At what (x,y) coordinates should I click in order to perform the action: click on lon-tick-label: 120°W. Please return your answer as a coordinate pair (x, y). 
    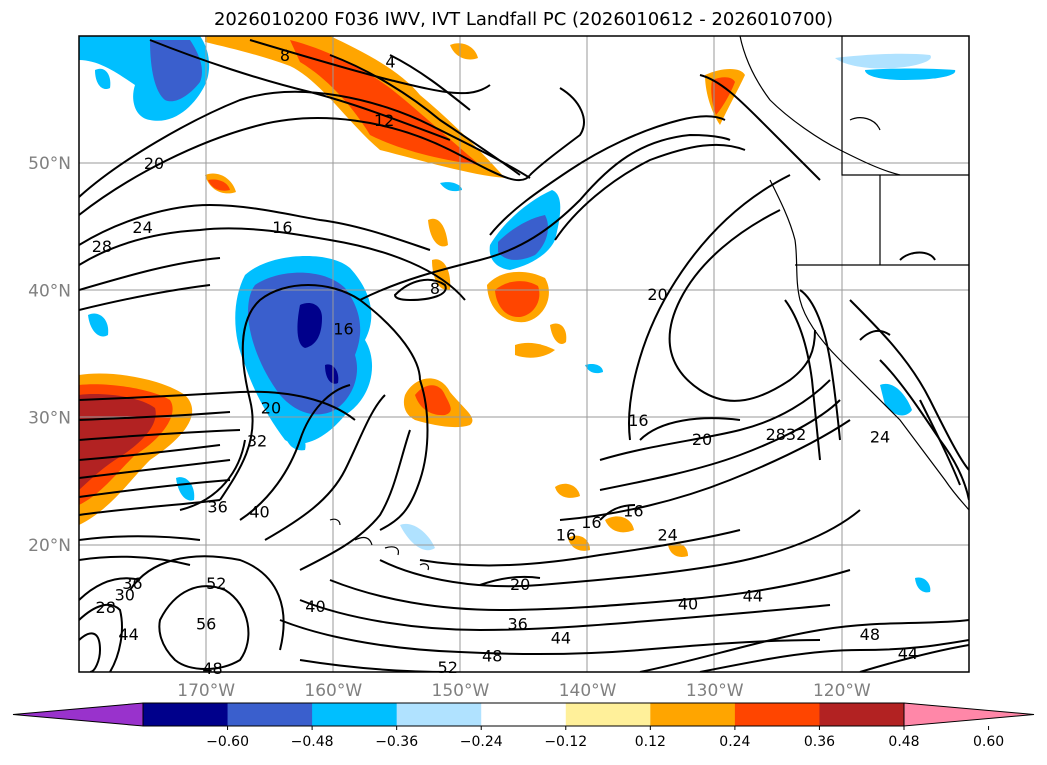
    Looking at the image, I should click on (842, 691).